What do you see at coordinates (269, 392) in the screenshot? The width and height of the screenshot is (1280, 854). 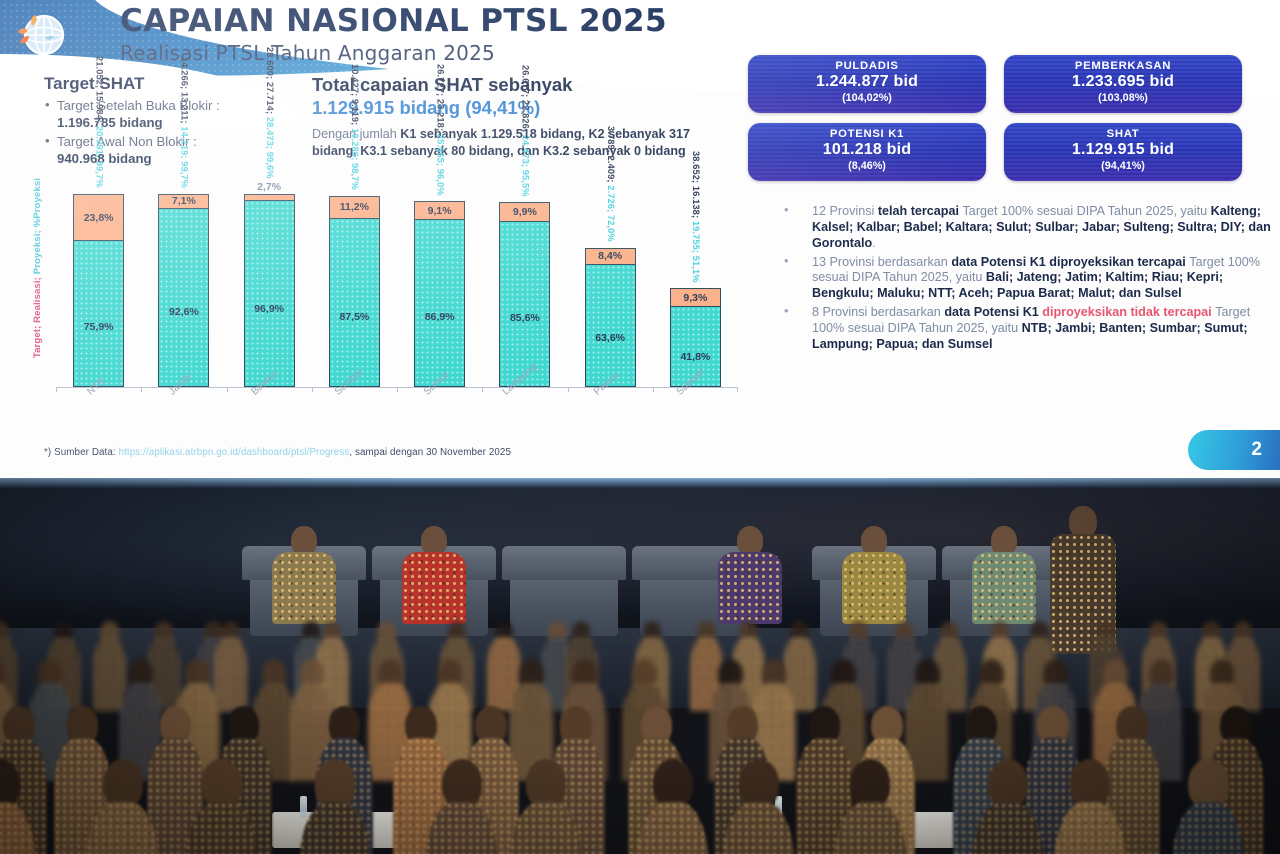 I see `chart-x-label-banten: Banten` at bounding box center [269, 392].